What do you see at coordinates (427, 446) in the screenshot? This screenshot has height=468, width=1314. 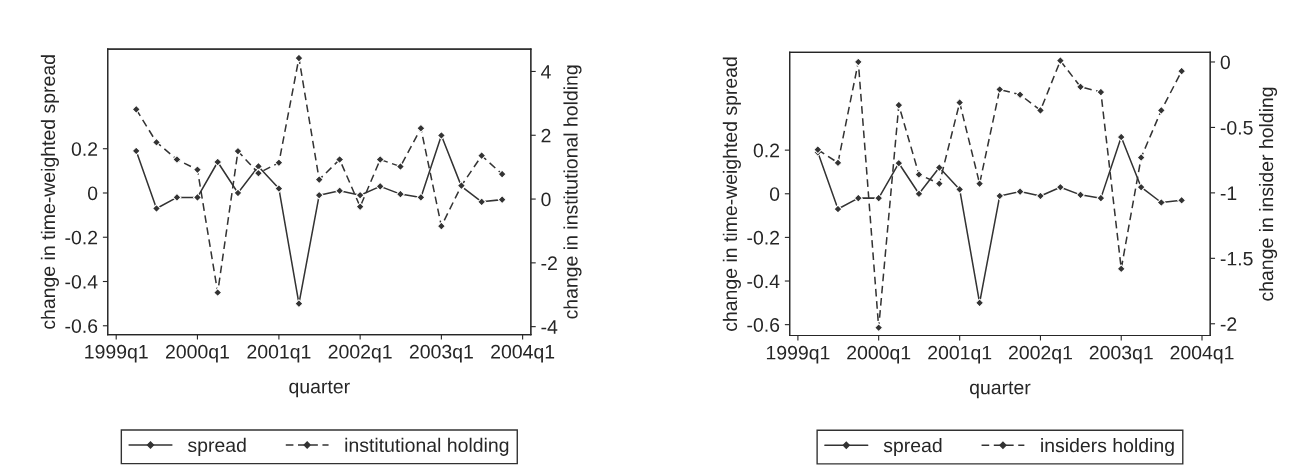 I see `legend-label: institutional holding` at bounding box center [427, 446].